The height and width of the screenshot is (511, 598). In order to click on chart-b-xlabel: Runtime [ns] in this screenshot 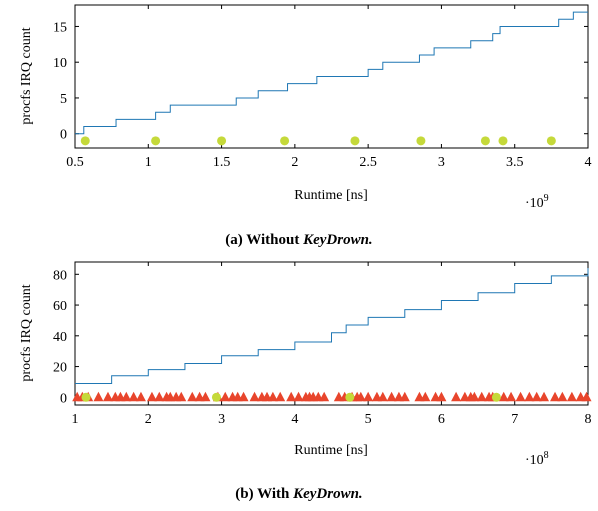, I will do `click(331, 450)`.